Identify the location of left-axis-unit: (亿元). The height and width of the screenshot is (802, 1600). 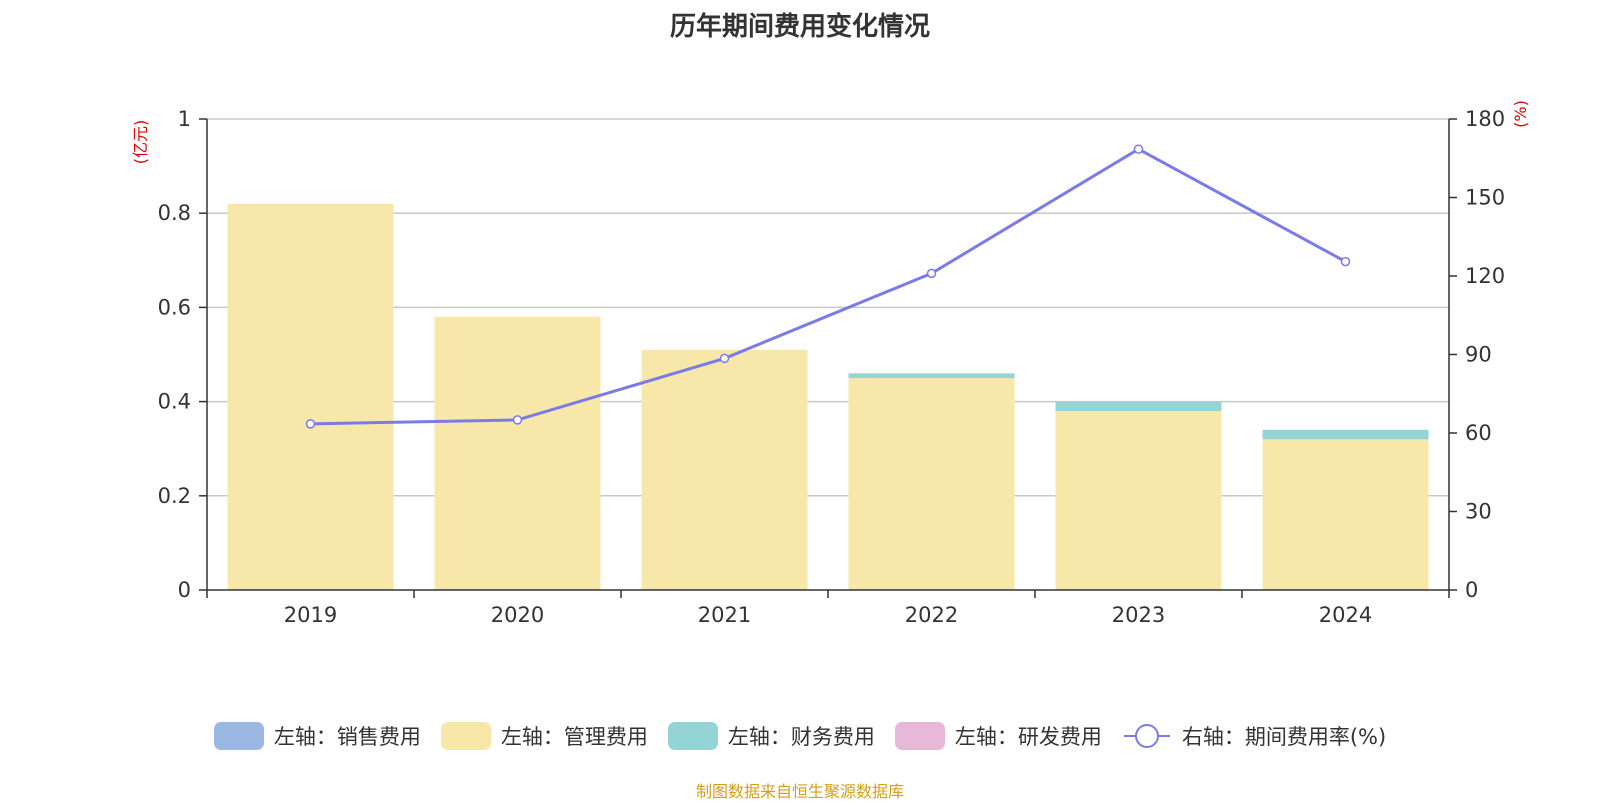
(140, 142).